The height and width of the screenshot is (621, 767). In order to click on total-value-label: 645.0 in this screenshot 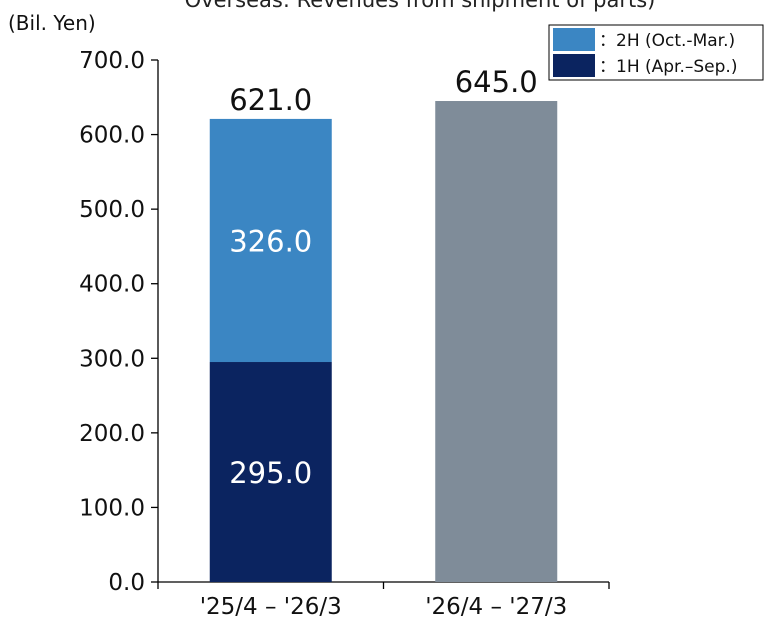, I will do `click(496, 82)`.